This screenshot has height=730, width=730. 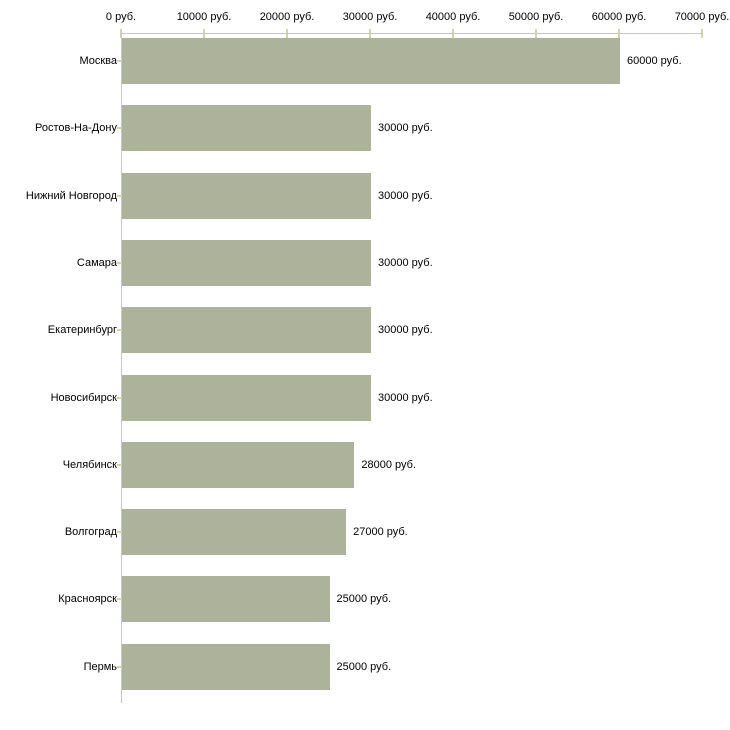 What do you see at coordinates (702, 17) in the screenshot?
I see `x-tick-label: 70000 руб.` at bounding box center [702, 17].